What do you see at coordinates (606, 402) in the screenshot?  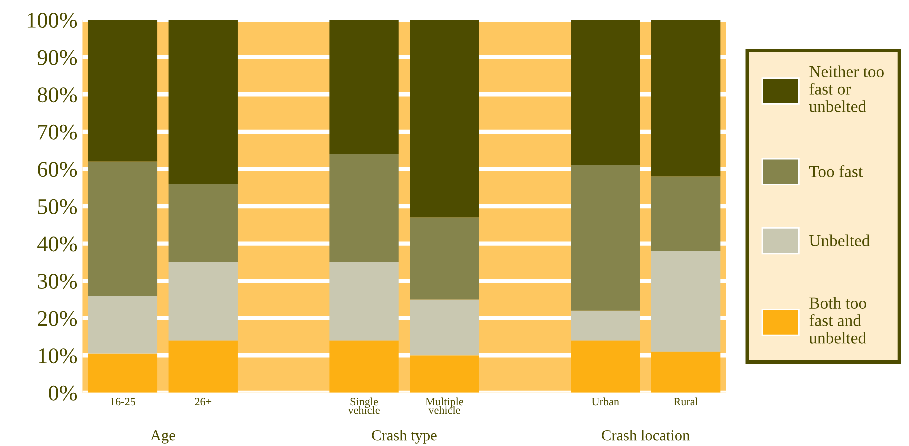 I see `x-tick-label: Urban` at bounding box center [606, 402].